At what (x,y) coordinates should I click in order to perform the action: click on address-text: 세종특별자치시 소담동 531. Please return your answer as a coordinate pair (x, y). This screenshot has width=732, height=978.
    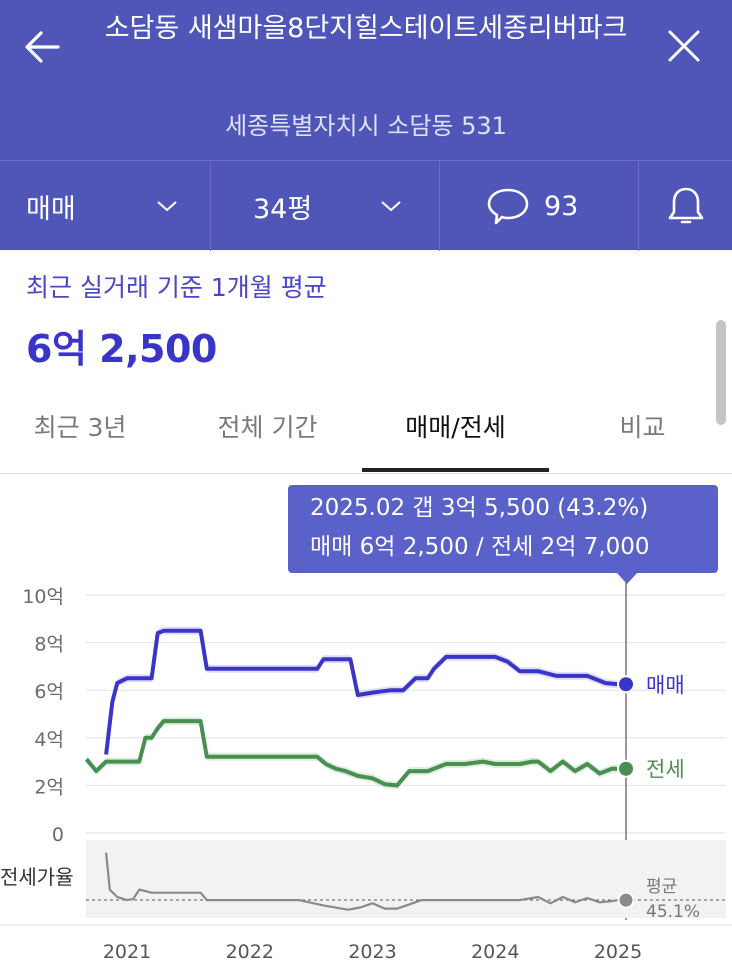
    Looking at the image, I should click on (366, 126).